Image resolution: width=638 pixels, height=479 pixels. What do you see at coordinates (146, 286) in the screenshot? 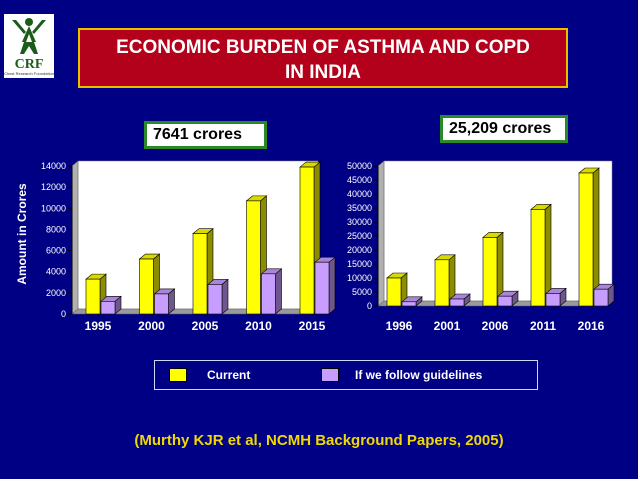
I see `chart1-bar-current-2000` at bounding box center [146, 286].